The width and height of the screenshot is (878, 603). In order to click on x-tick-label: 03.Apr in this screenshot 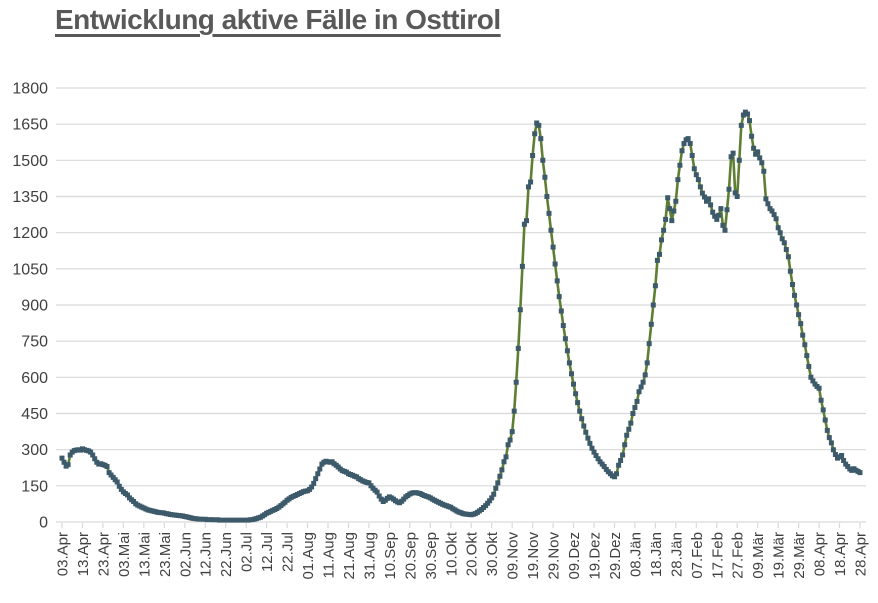, I will do `click(63, 554)`.